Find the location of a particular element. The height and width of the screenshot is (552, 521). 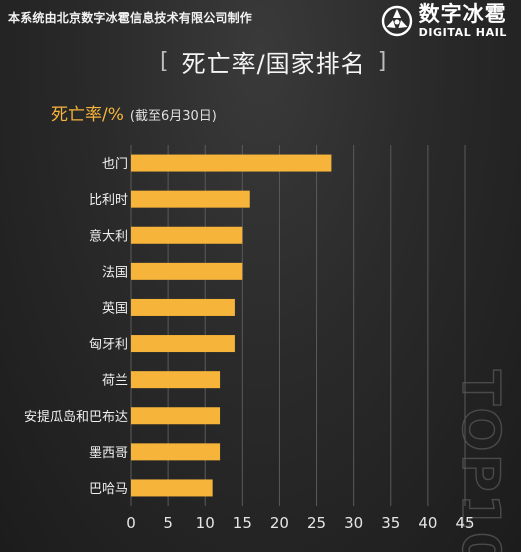

chart-title-wrap: [ 死亡率/国家排名 ] is located at coordinates (273, 61).